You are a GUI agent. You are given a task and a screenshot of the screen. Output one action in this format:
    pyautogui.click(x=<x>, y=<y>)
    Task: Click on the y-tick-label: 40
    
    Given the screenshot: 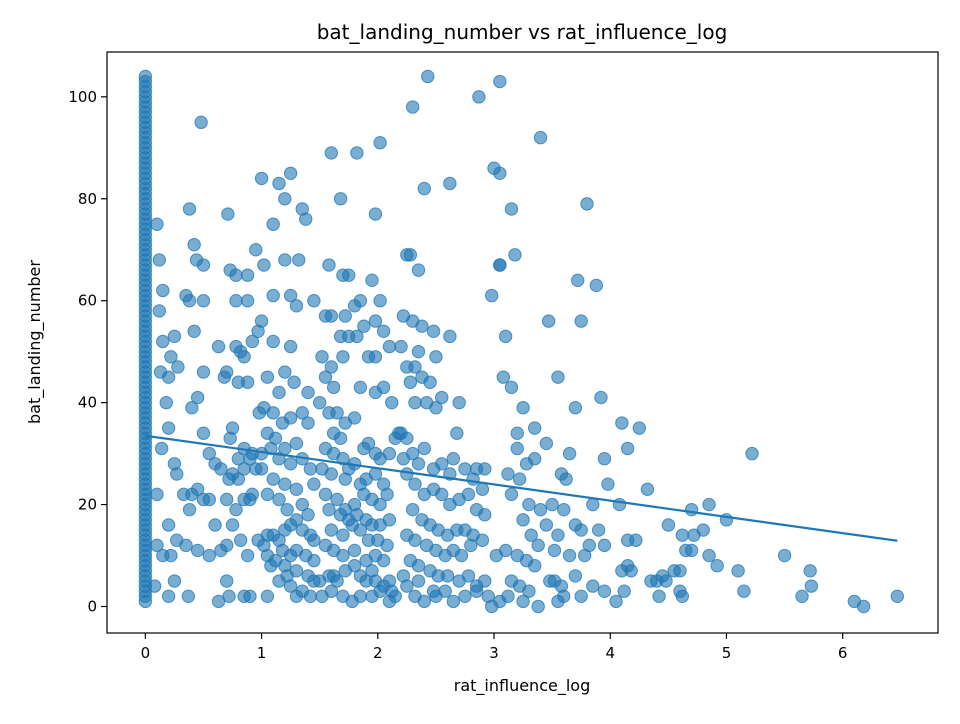 What is the action you would take?
    pyautogui.click(x=87, y=403)
    